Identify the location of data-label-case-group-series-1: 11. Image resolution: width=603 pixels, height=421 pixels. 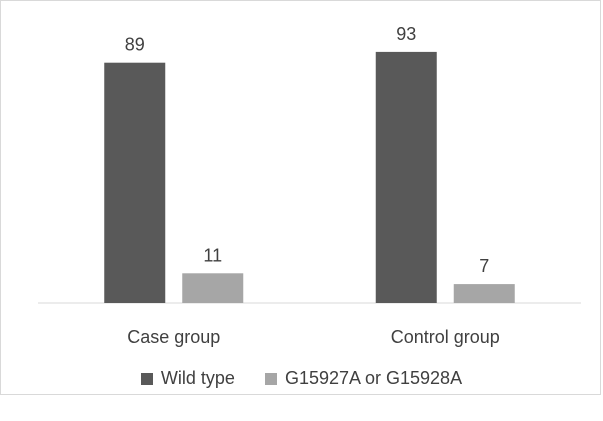
(212, 255).